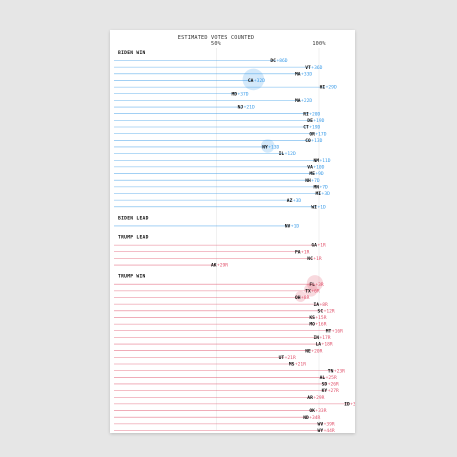 Image resolution: width=457 pixels, height=457 pixels. Describe the element at coordinates (290, 154) in the screenshot. I see `margin-label: +12D` at that location.